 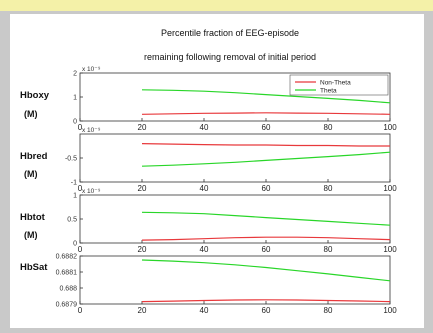 What do you see at coordinates (75, 74) in the screenshot?
I see `y-tick-label: 2` at bounding box center [75, 74].